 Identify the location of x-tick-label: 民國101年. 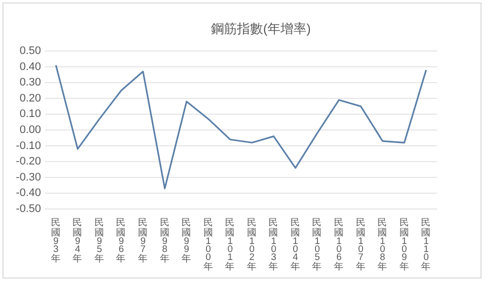
(230, 245).